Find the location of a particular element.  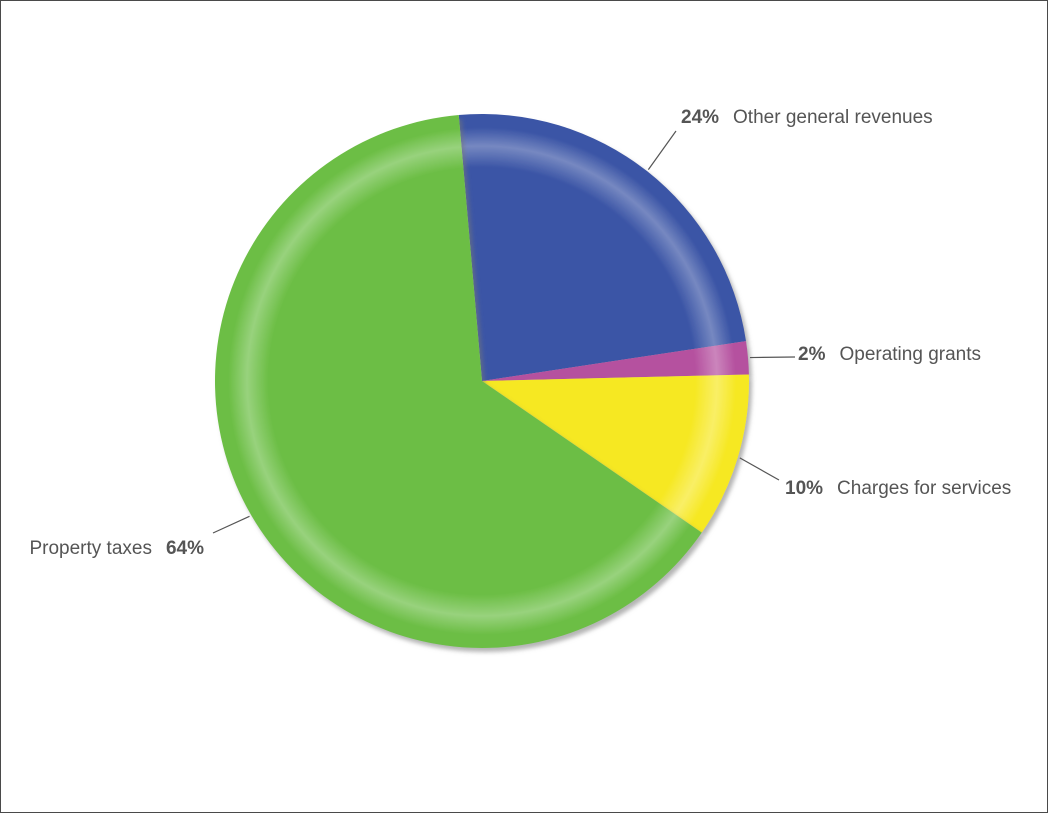

pie-slice-operating-grants is located at coordinates (615, 361).